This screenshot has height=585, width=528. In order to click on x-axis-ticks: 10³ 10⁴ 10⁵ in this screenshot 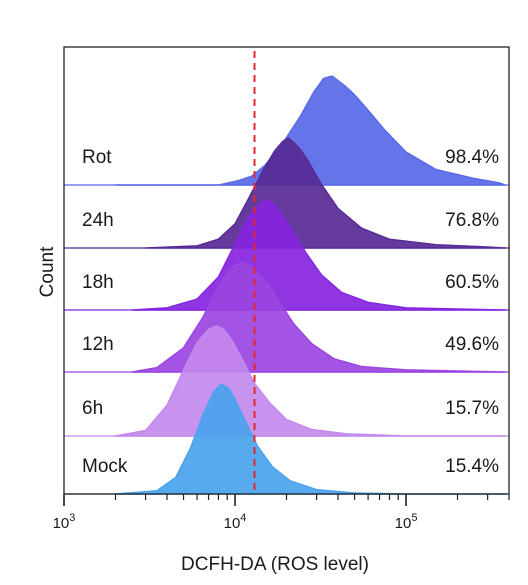, I will do `click(281, 513)`.